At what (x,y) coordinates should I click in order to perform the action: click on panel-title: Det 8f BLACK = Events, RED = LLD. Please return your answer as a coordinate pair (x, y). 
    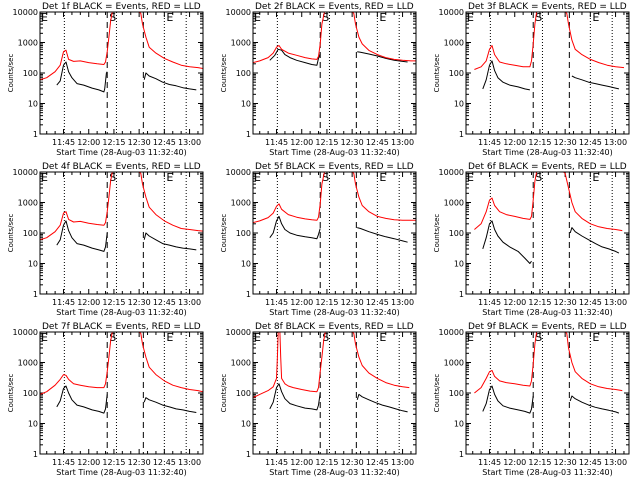
    Looking at the image, I should click on (334, 327).